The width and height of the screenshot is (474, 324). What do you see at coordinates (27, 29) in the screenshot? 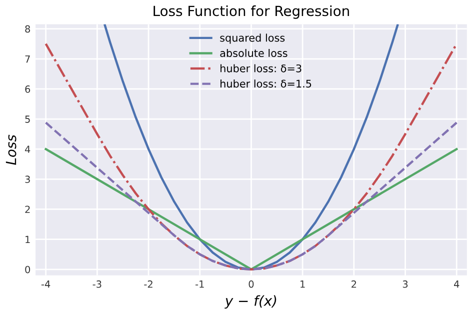
I see `y-tick-label: 8` at bounding box center [27, 29].